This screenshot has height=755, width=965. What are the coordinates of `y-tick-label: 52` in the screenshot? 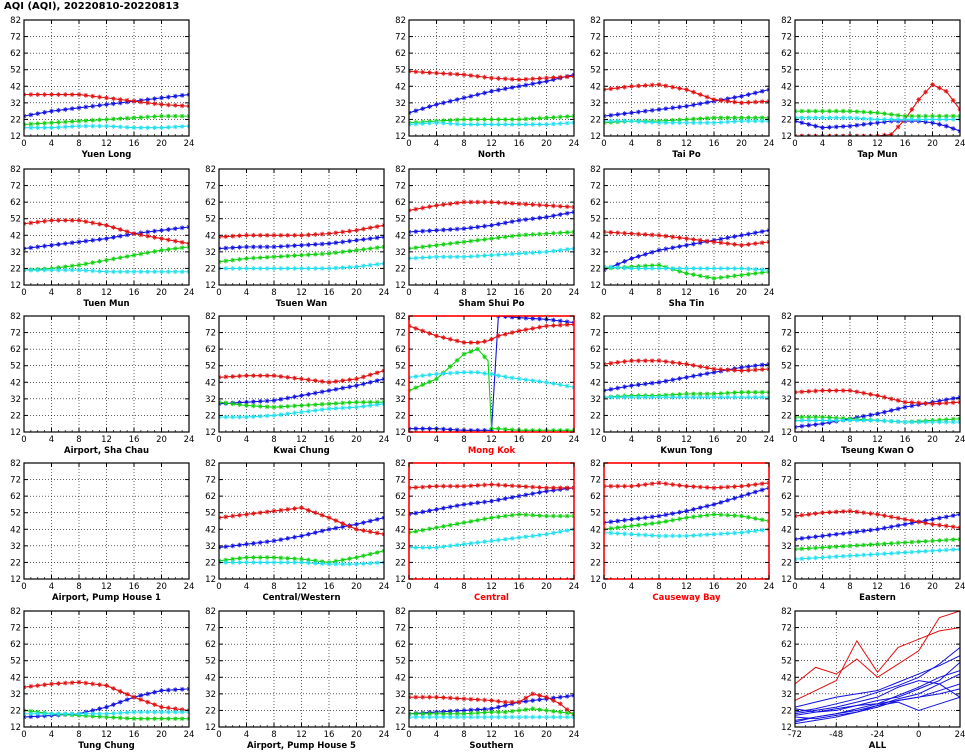 It's located at (400, 514).